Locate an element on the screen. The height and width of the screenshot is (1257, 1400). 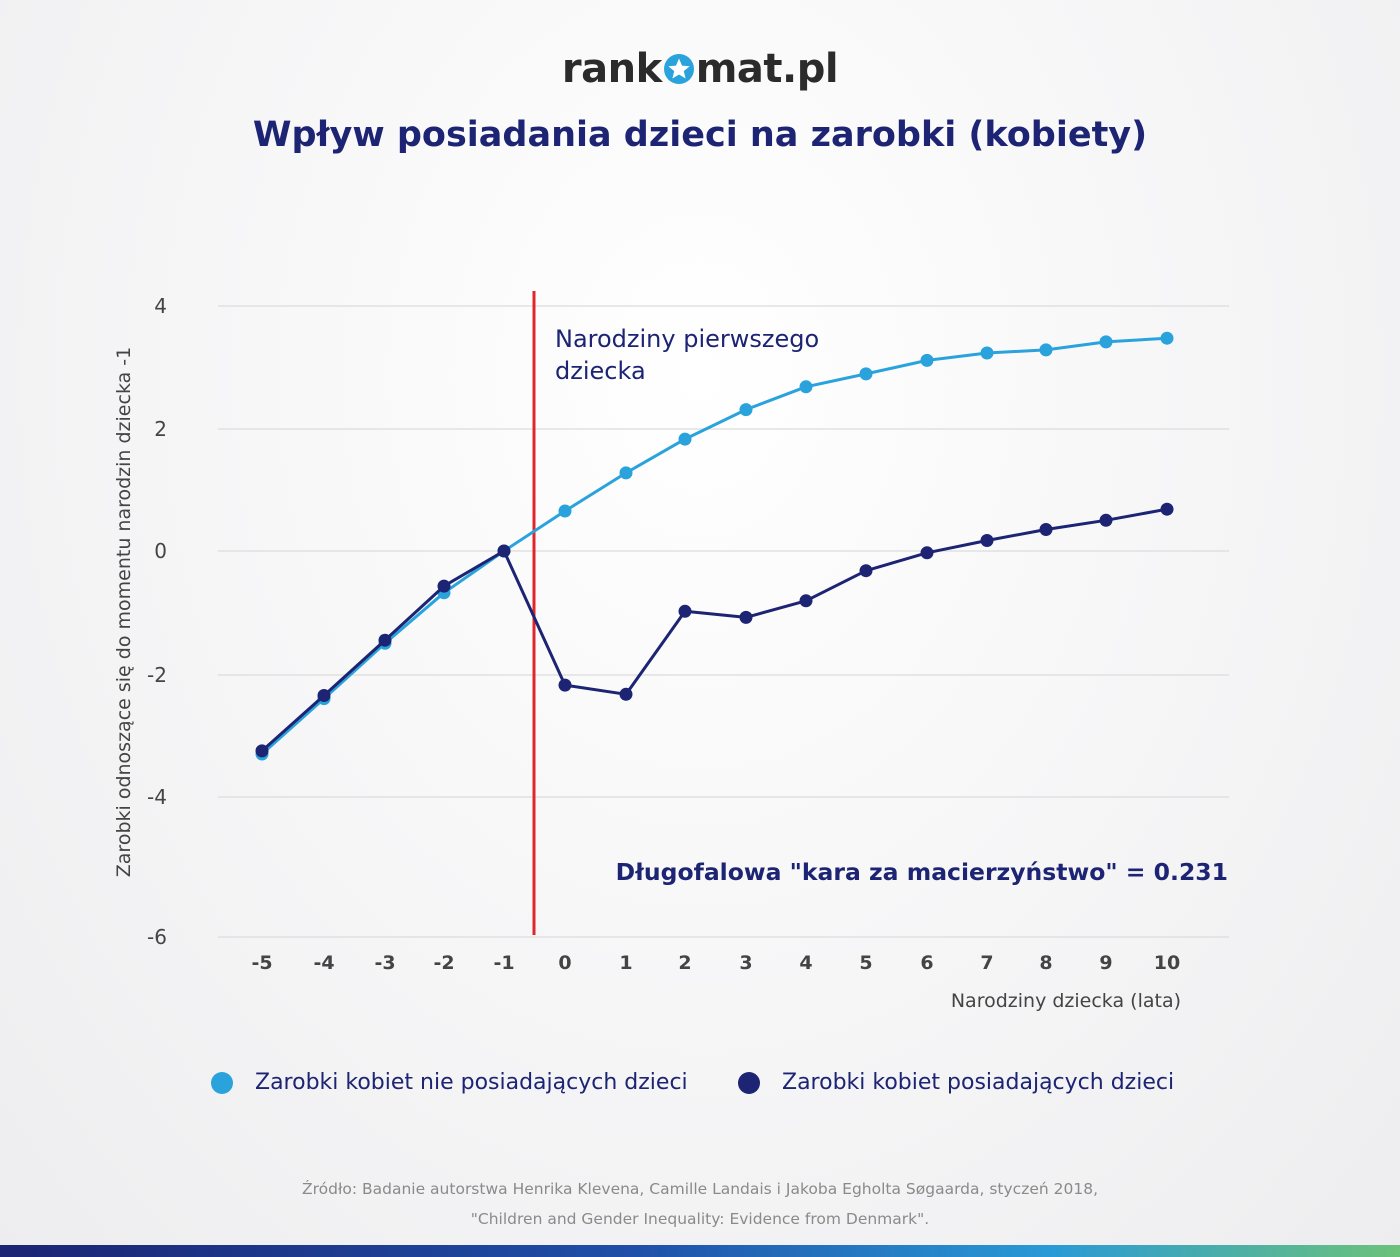
x-tick-label: 0 is located at coordinates (564, 963).